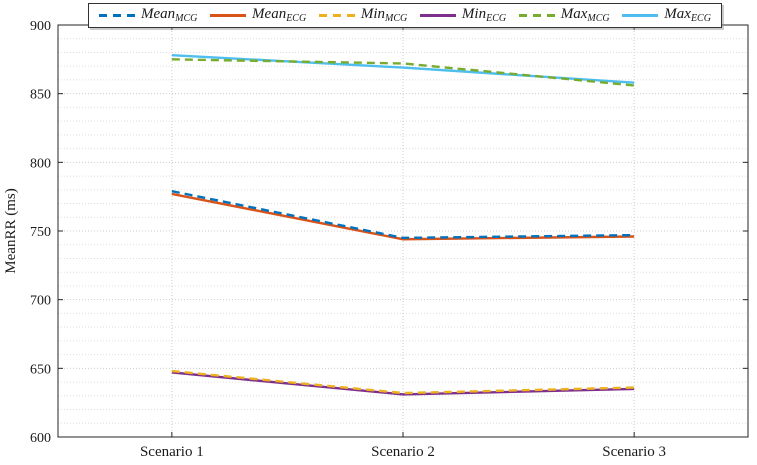 The height and width of the screenshot is (465, 757). What do you see at coordinates (169, 15) in the screenshot?
I see `legend-label: MeanMCG` at bounding box center [169, 15].